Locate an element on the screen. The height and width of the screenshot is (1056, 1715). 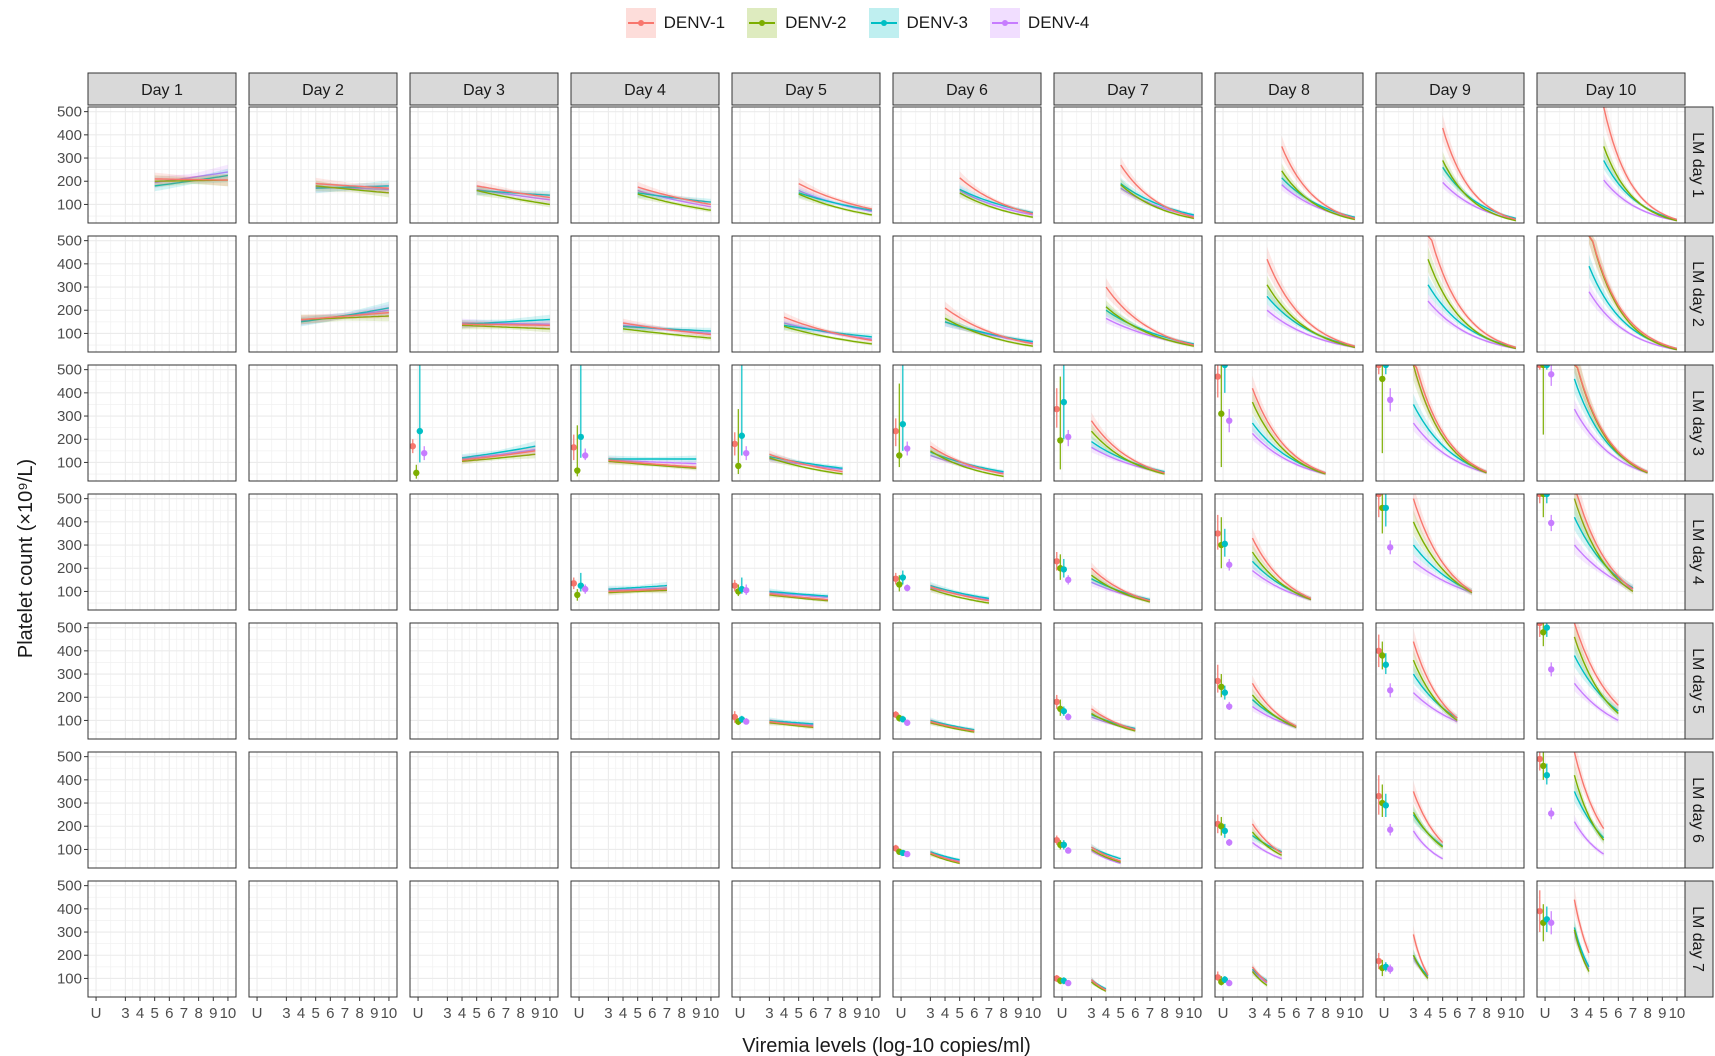
y-tick-label: 500 is located at coordinates (69, 499).